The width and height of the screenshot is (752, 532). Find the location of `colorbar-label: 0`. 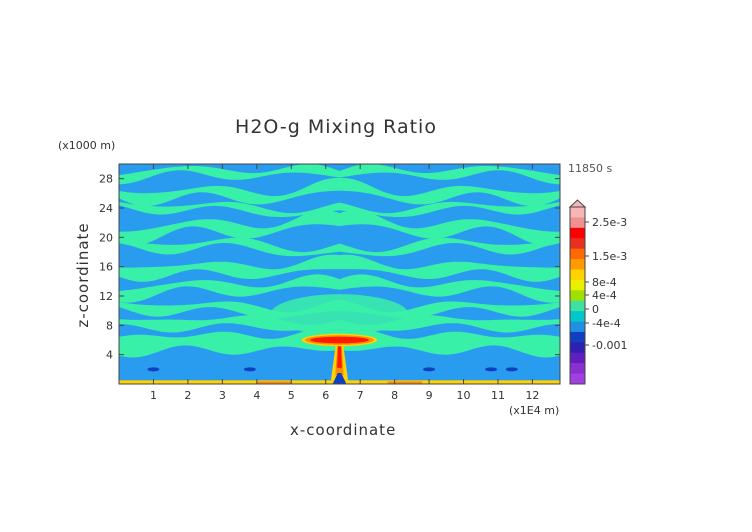

colorbar-label: 0 is located at coordinates (595, 309).